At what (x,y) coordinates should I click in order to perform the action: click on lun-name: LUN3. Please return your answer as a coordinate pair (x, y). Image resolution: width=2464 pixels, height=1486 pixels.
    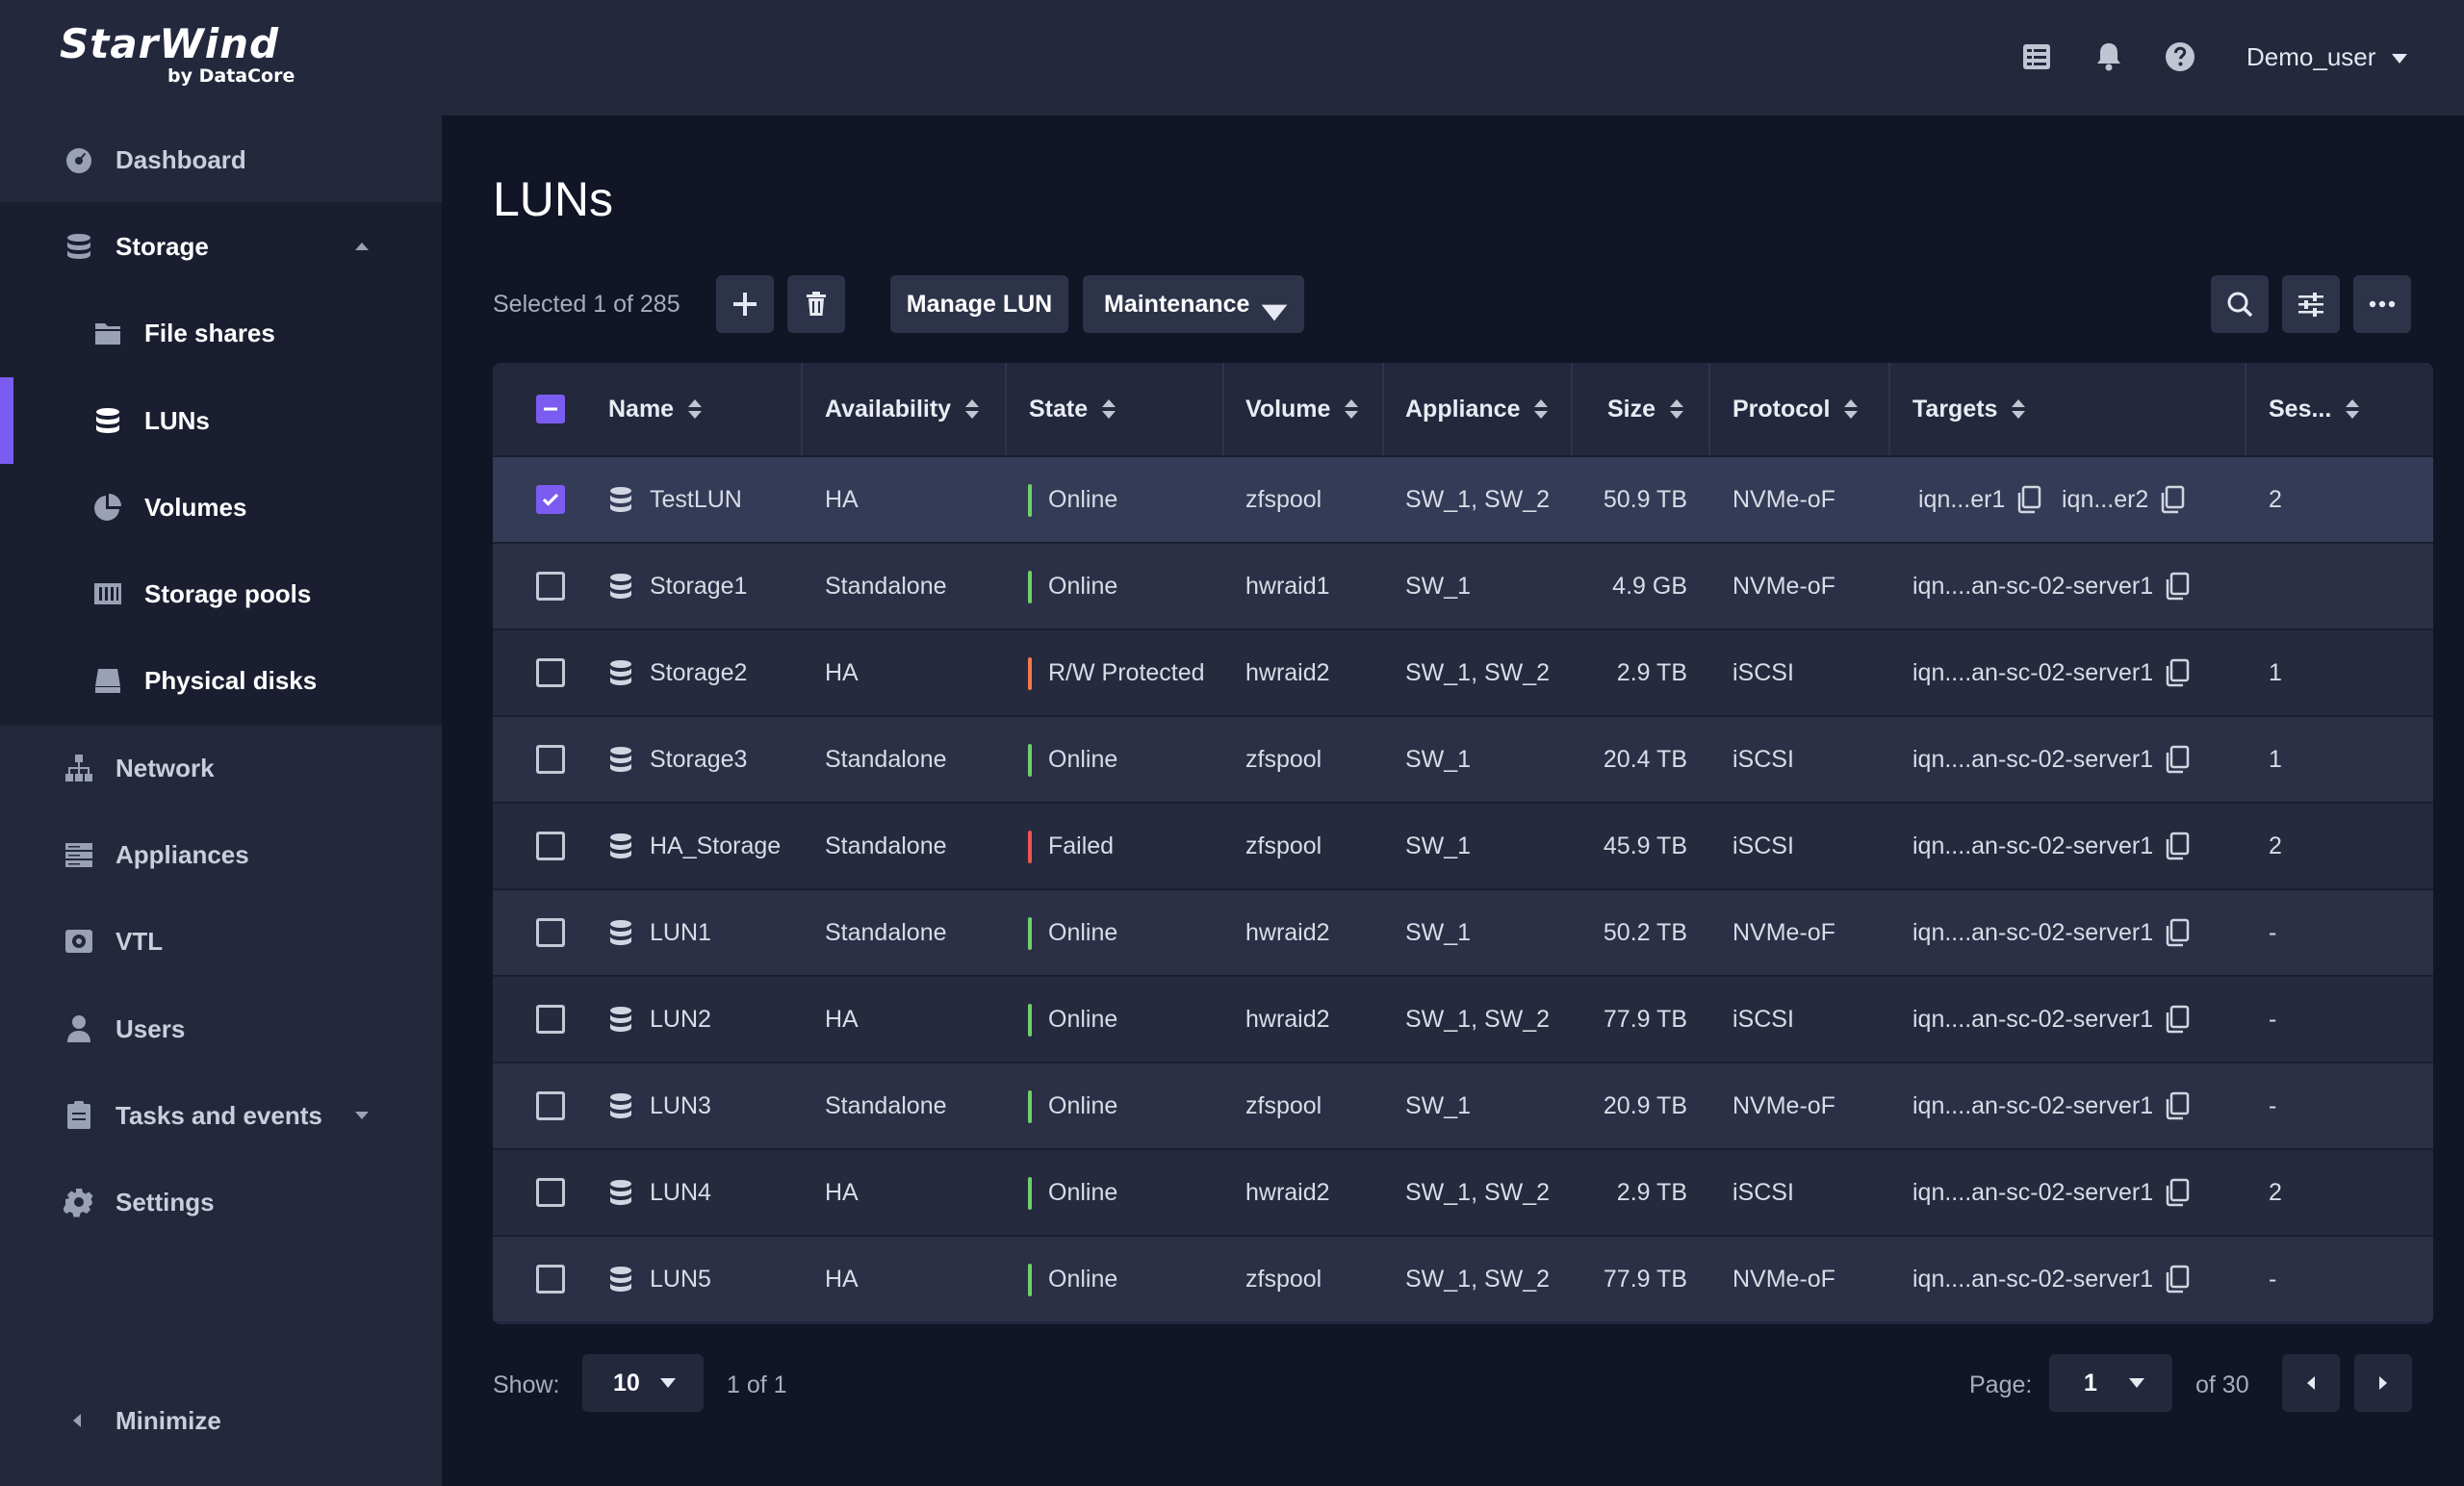
    Looking at the image, I should click on (680, 1105).